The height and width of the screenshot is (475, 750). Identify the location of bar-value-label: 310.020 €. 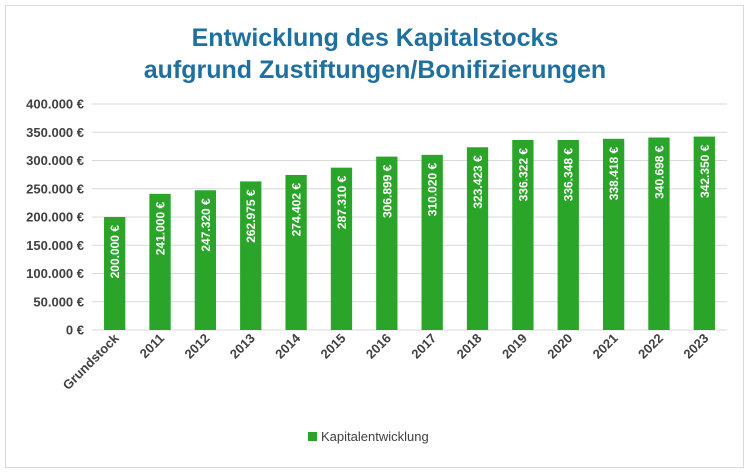
(433, 190).